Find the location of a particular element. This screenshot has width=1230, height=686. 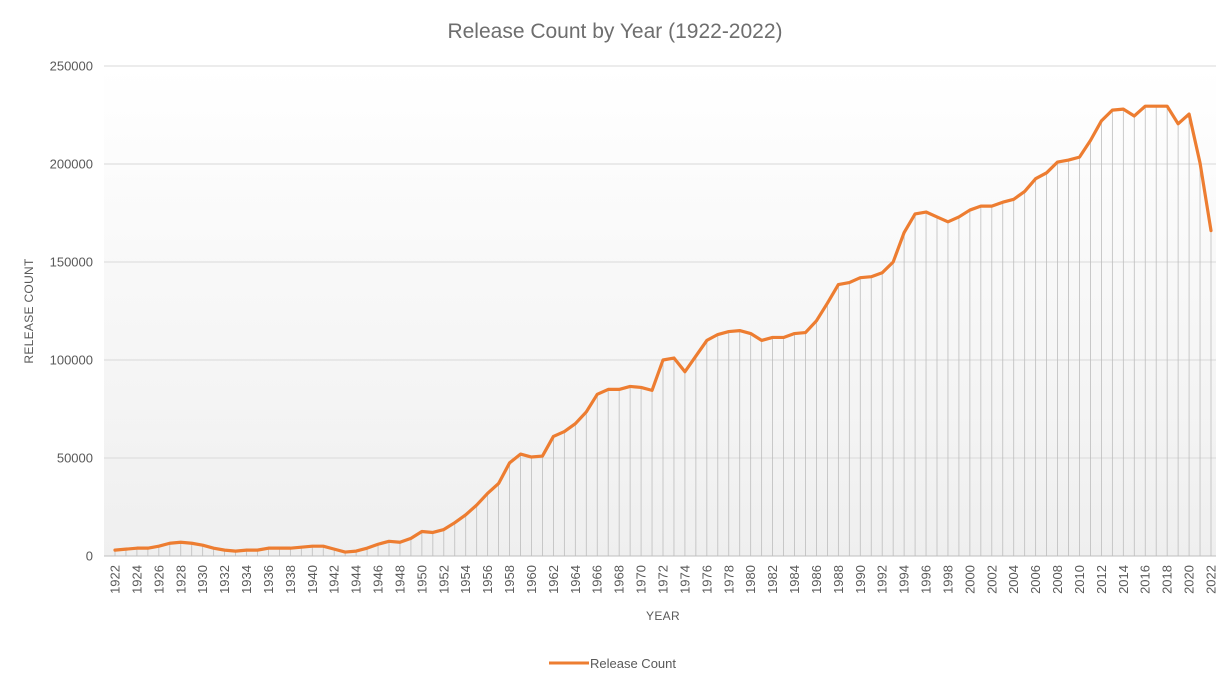

legend: Release Count is located at coordinates (612, 663).